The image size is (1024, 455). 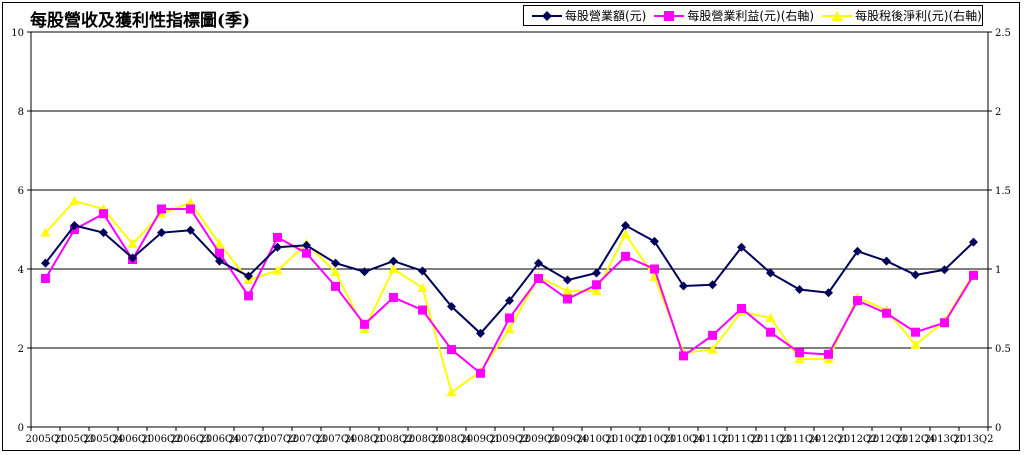 What do you see at coordinates (161, 439) in the screenshot?
I see `x-axis-tick-label: 2006Q2` at bounding box center [161, 439].